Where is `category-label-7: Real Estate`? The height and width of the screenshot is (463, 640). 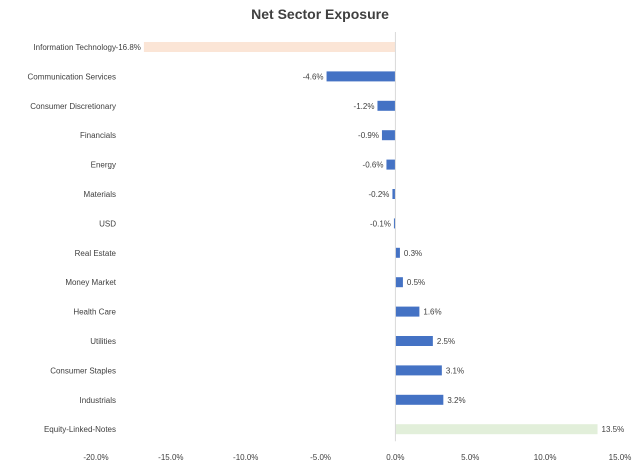
category-label-7: Real Estate is located at coordinates (96, 253).